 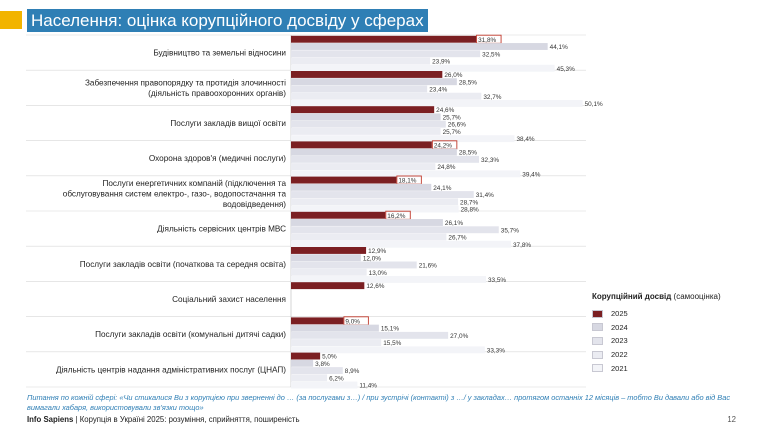 What do you see at coordinates (368, 386) in the screenshot?
I see `data-label: 11,4%` at bounding box center [368, 386].